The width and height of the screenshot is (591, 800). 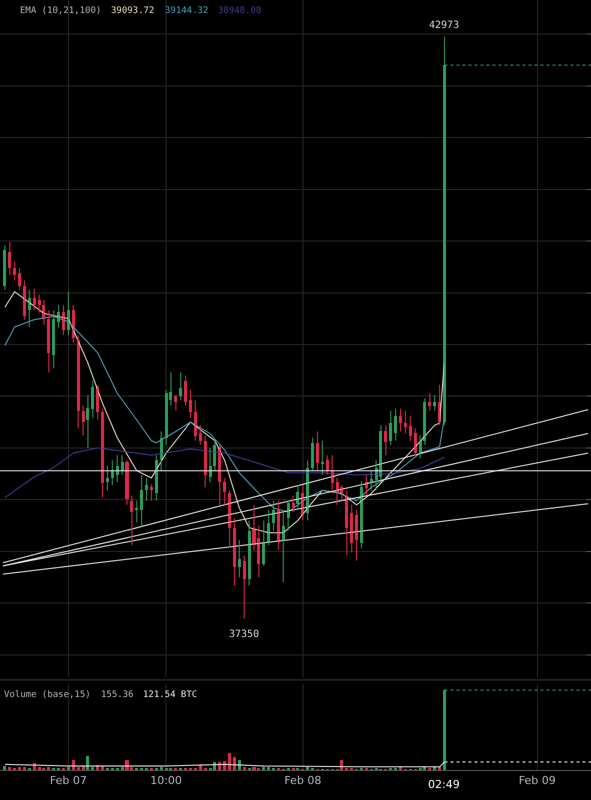 I want to click on annotation: 39144.32, so click(x=186, y=11).